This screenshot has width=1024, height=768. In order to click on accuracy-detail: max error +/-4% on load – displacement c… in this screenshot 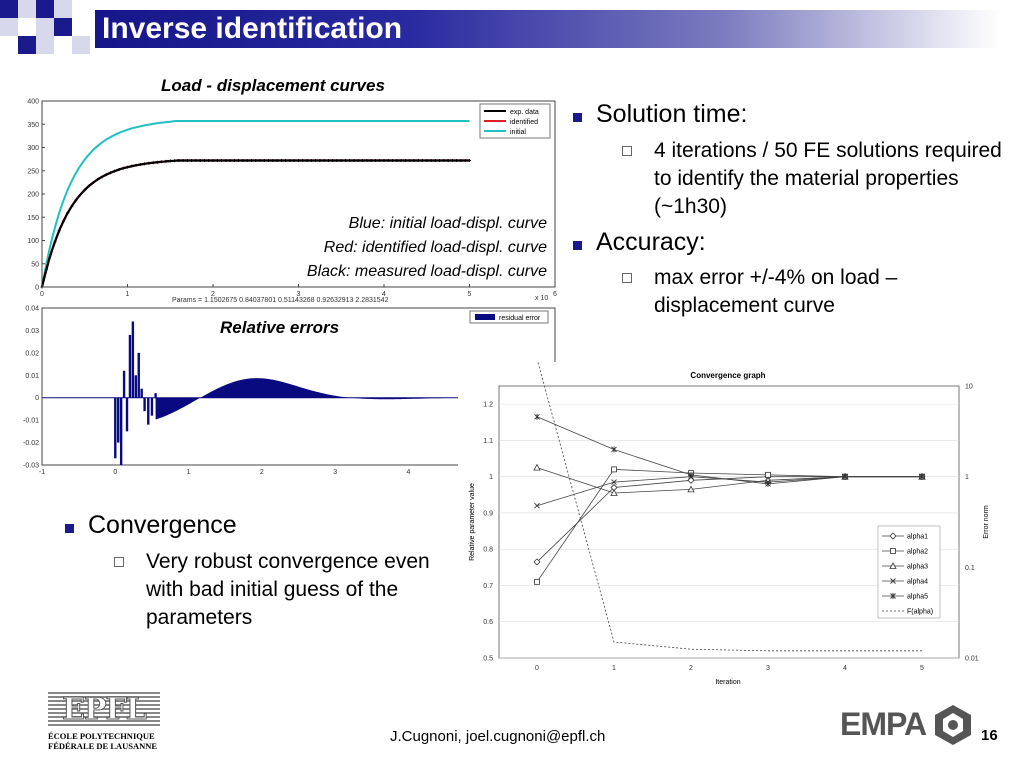, I will do `click(776, 291)`.